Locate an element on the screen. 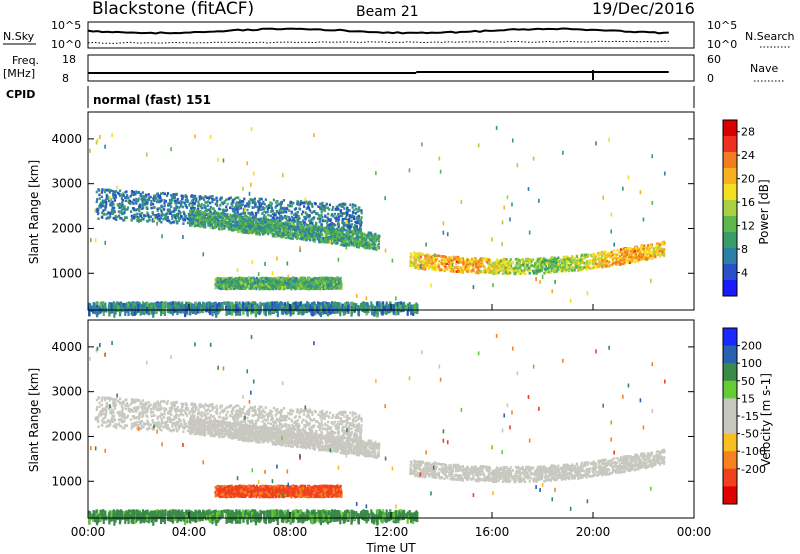 Image resolution: width=800 pixels, height=554 pixels. freq-label: Freq. is located at coordinates (25, 60).